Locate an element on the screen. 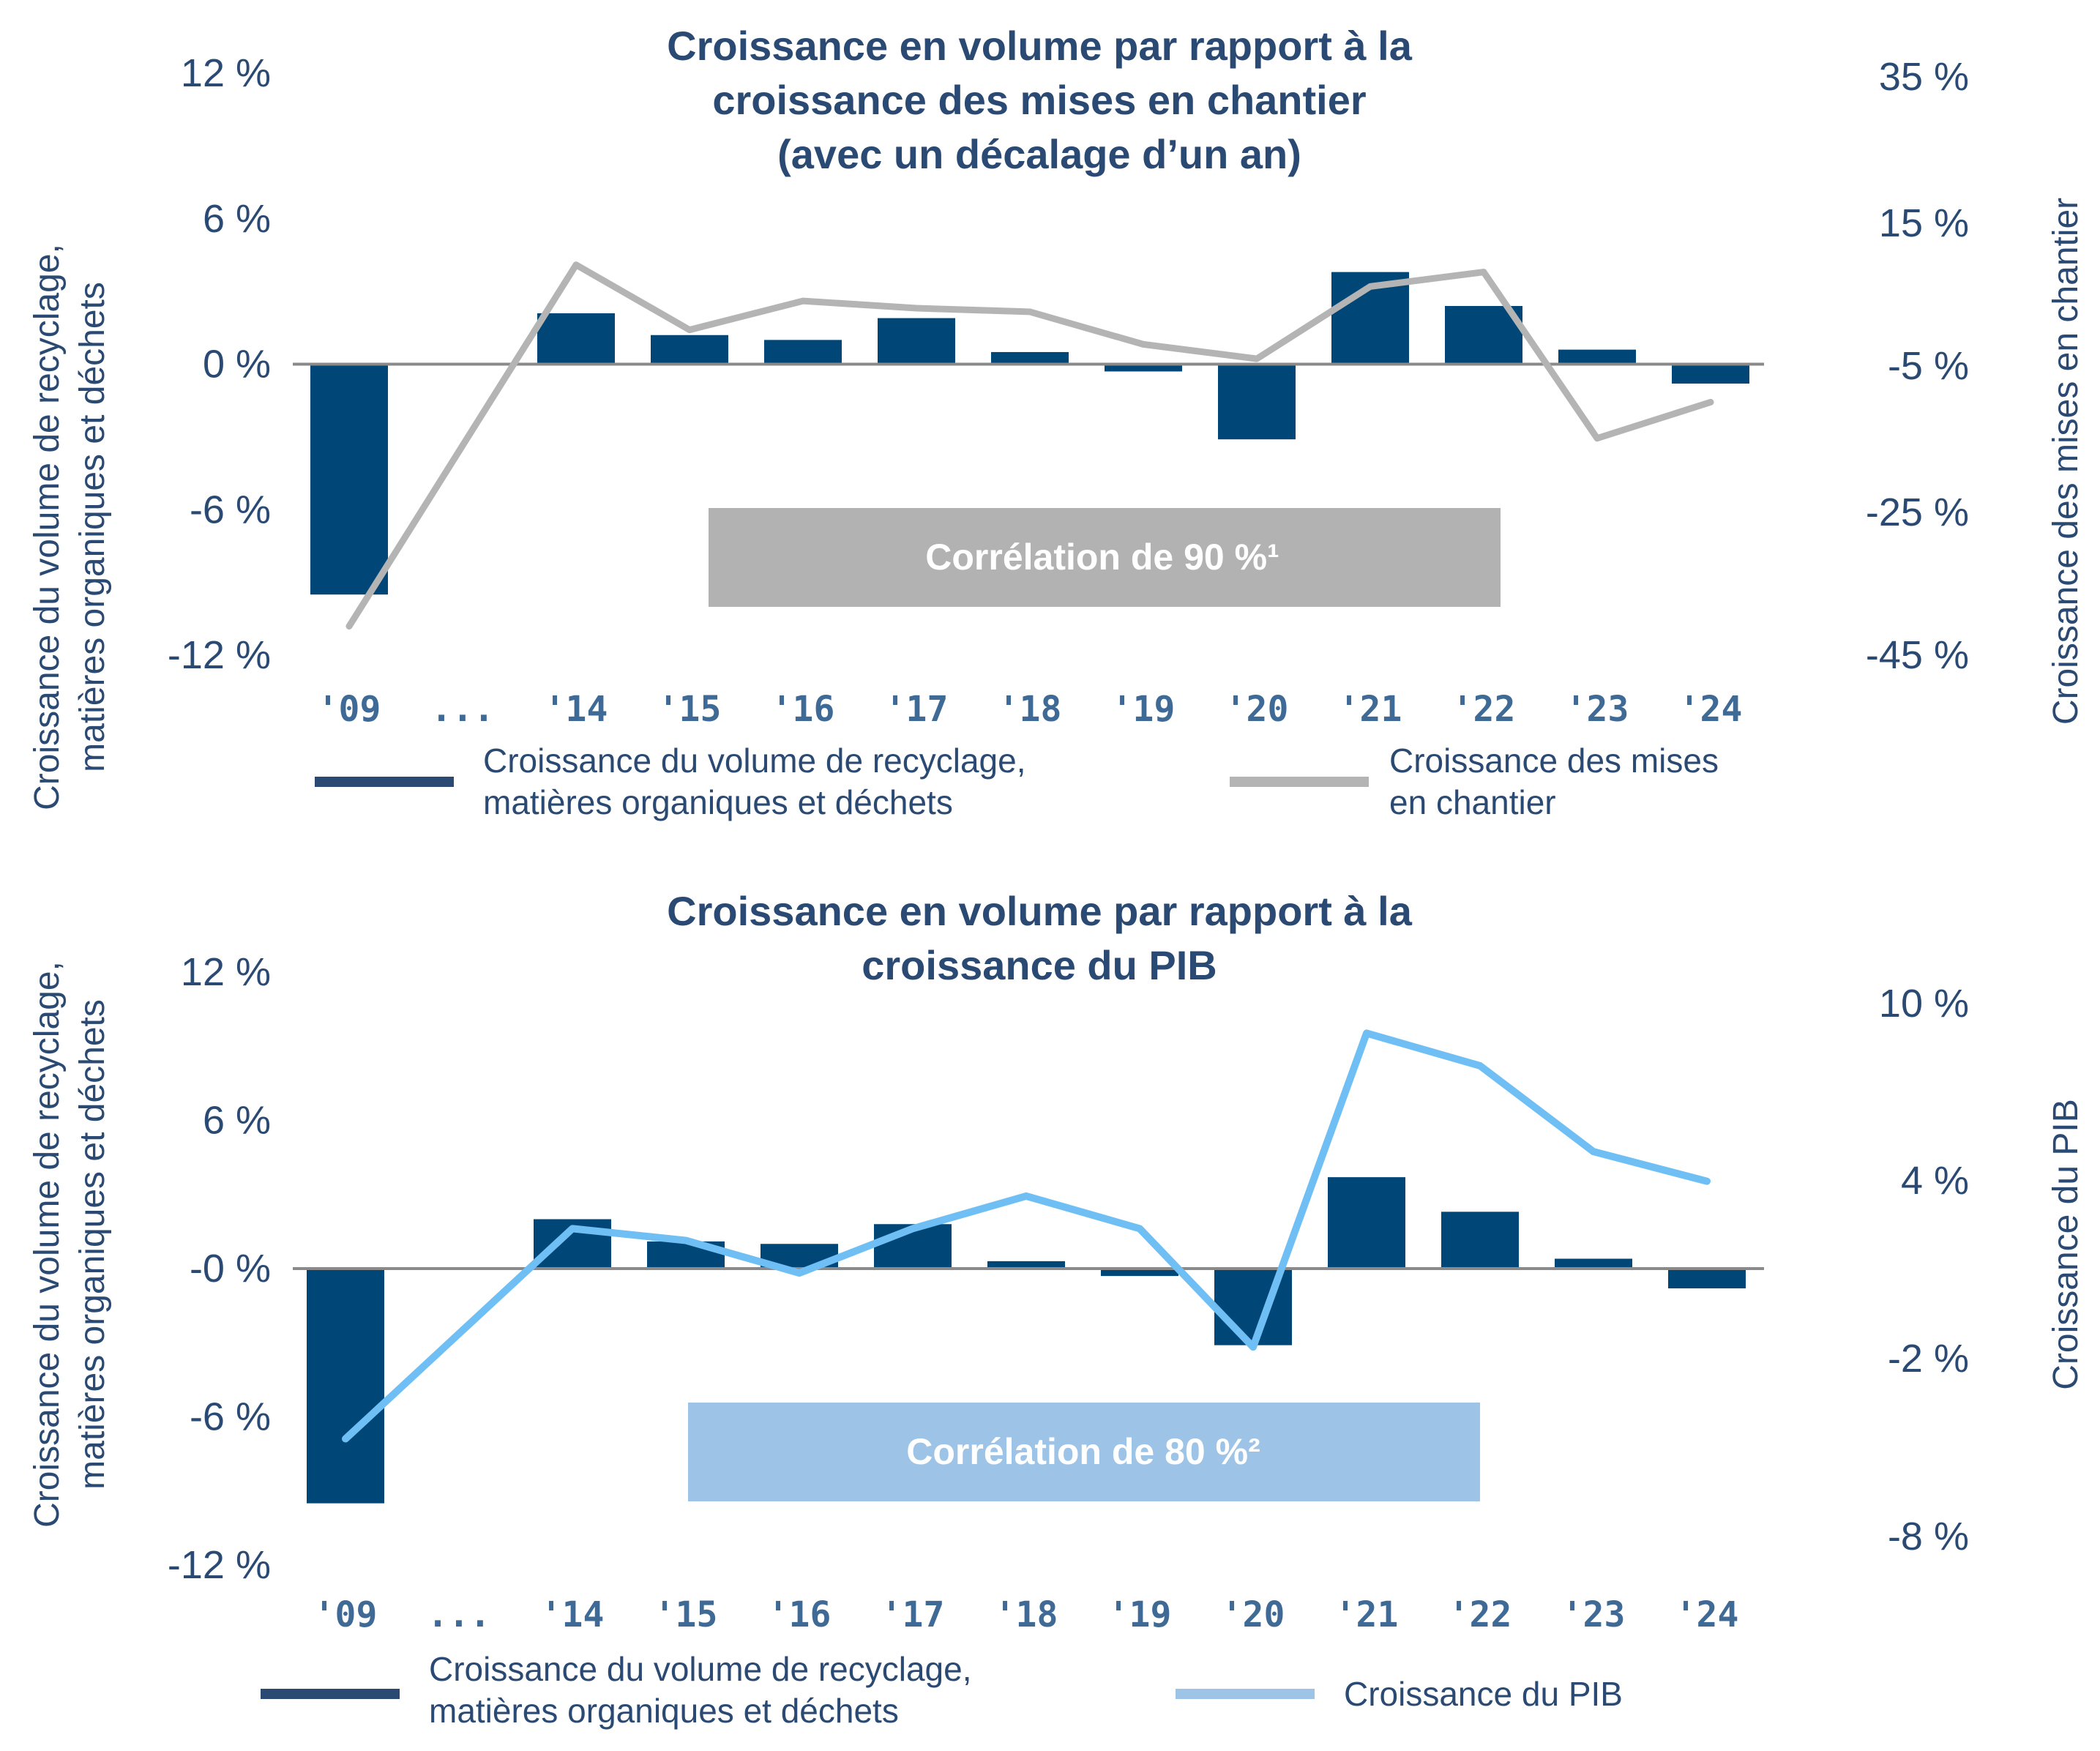  chart-2-right-ticks: 10 % 4 % -2 % -8 % is located at coordinates (1924, 1270).